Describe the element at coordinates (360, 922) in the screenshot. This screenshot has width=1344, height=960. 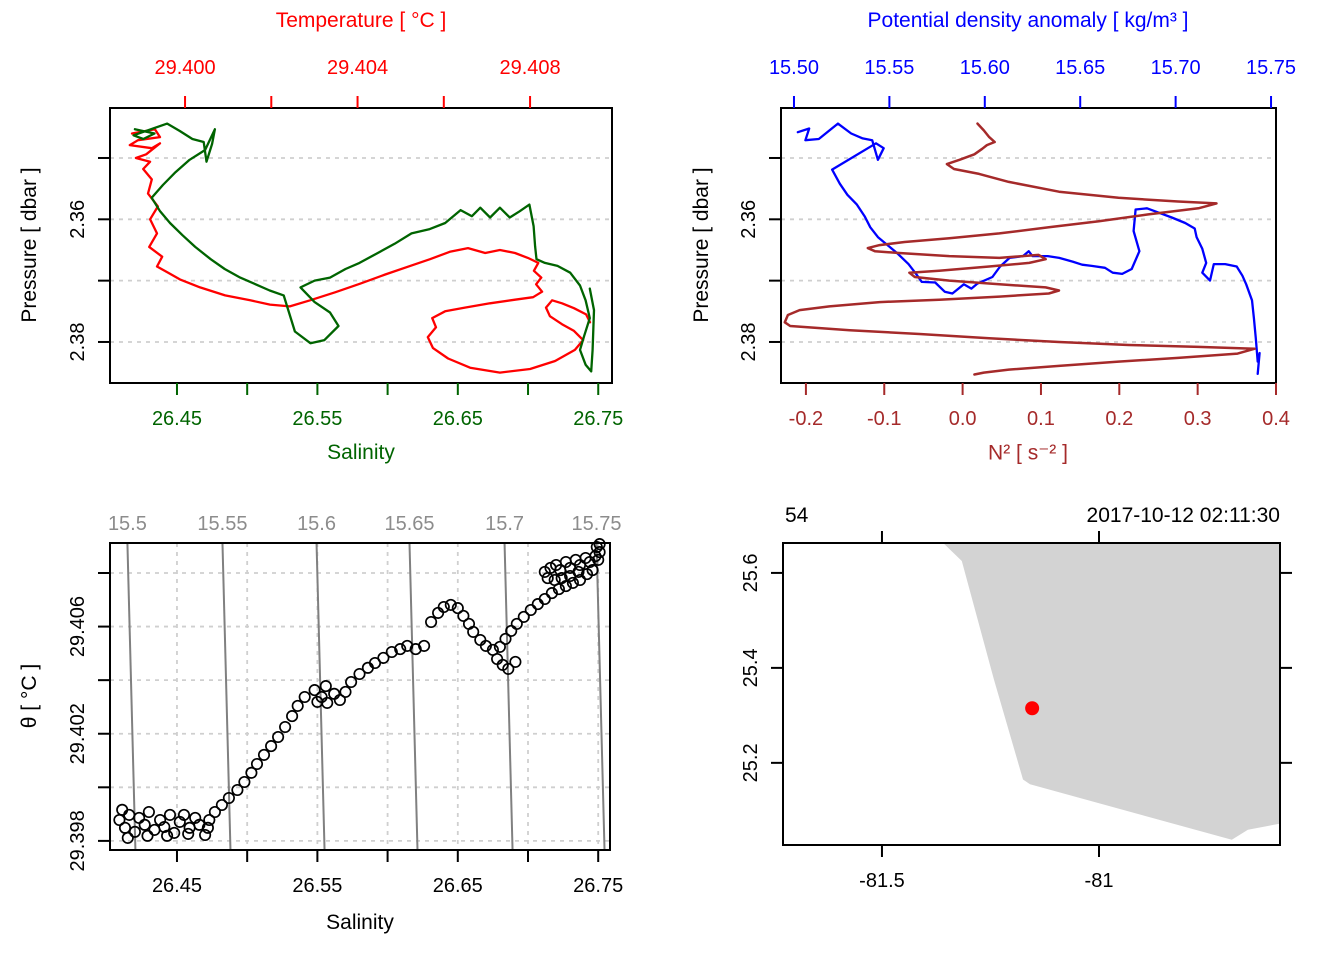
I see `salinity-axis-title-bottom-left: Salinity` at that location.